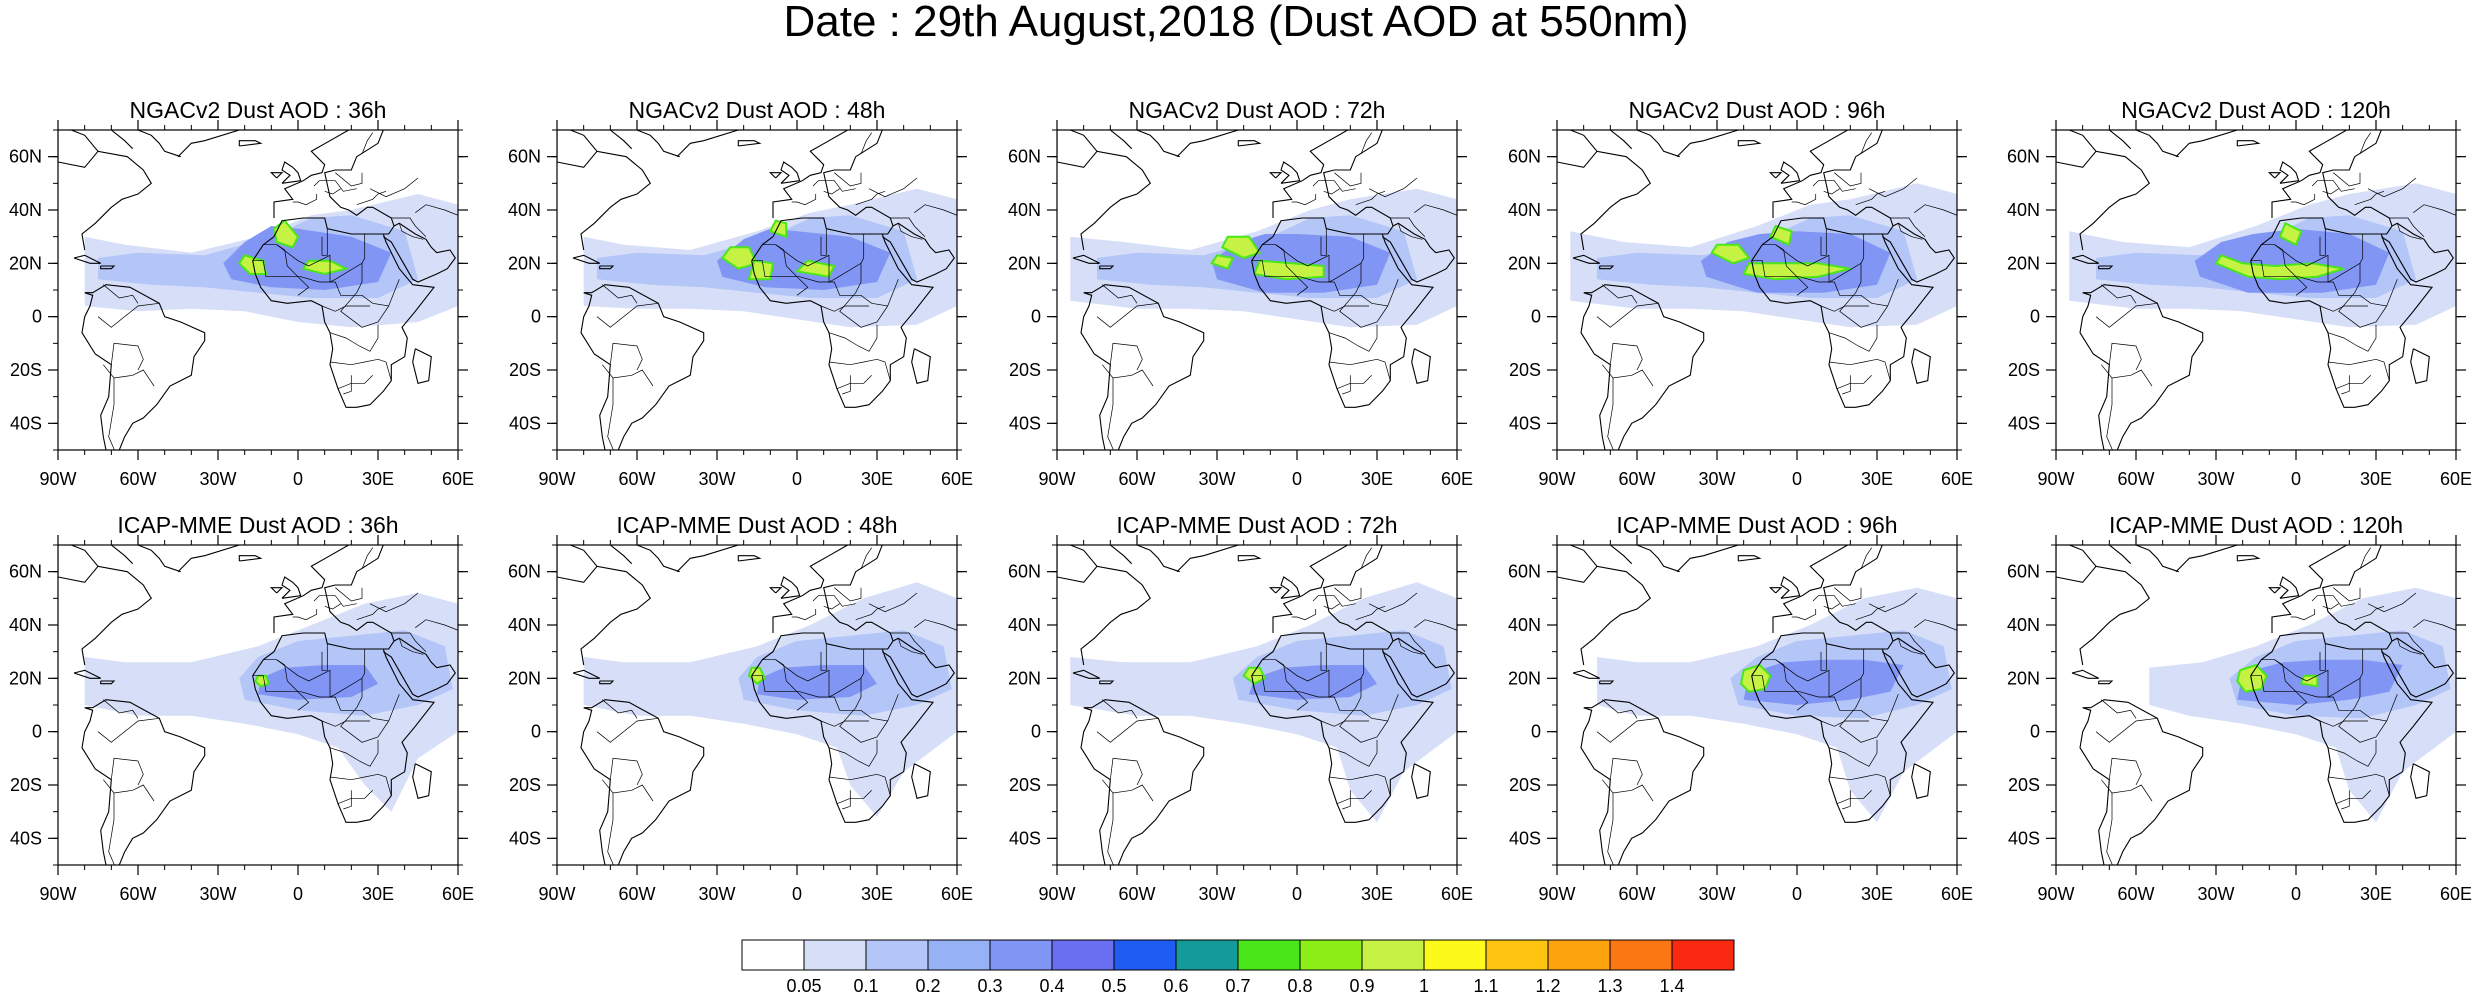 The image size is (2472, 995). Describe the element at coordinates (1256, 525) in the screenshot. I see `panel-title: ICAP-MME Dust AOD : 72h` at that location.